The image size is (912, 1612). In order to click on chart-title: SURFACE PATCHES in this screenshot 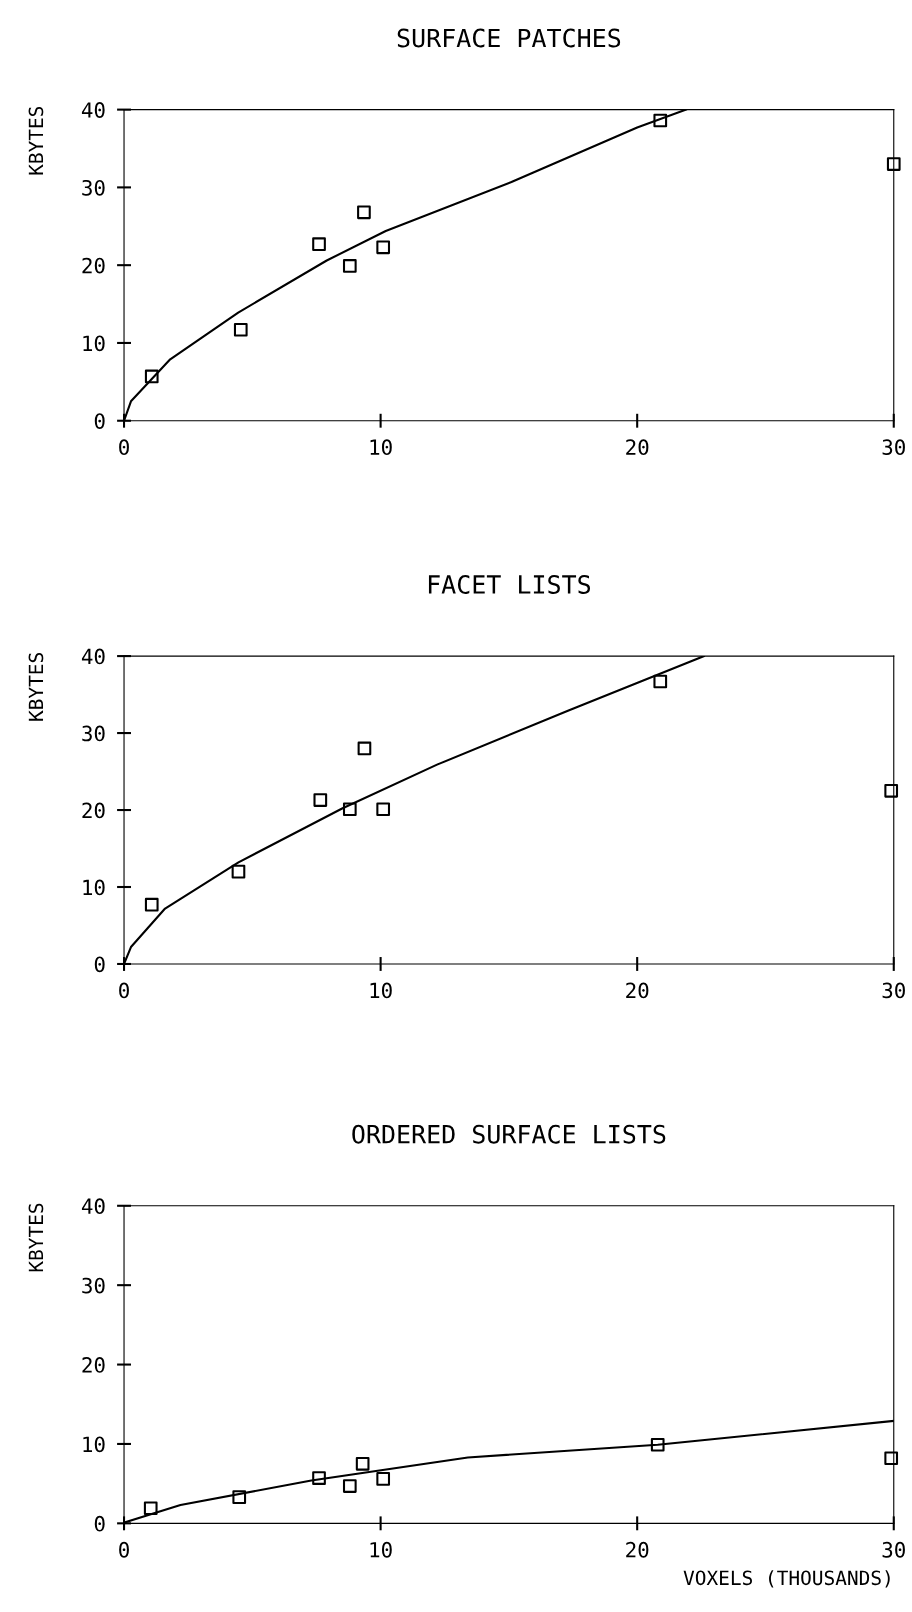, I will do `click(509, 38)`.